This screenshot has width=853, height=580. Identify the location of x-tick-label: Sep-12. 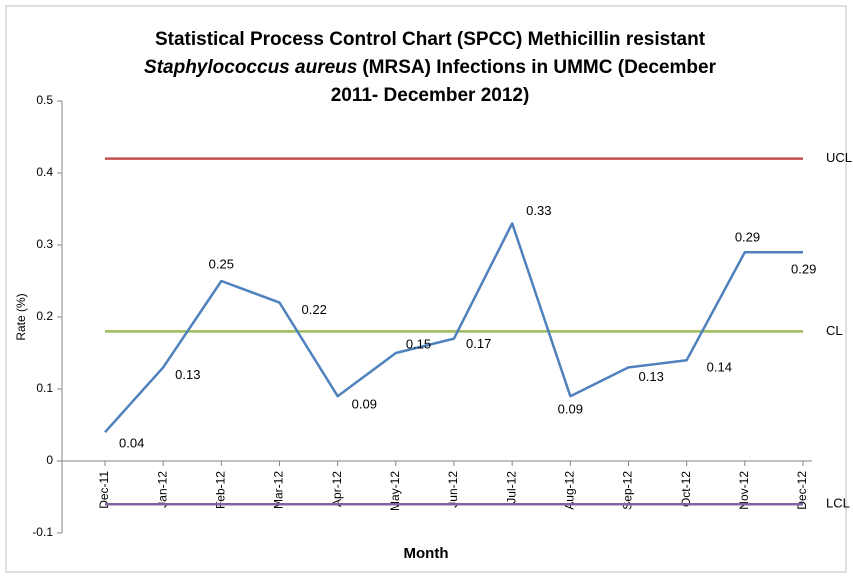
(628, 490).